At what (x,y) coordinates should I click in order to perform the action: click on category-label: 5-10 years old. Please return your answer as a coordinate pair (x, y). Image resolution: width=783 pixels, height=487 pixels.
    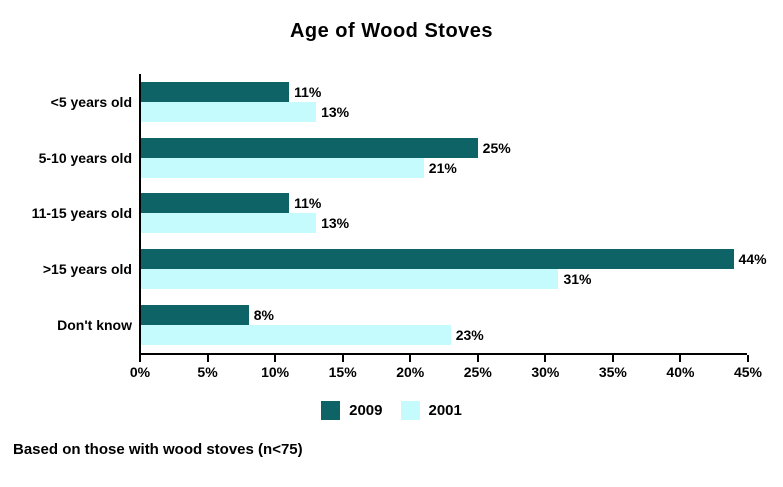
    Looking at the image, I should click on (85, 157).